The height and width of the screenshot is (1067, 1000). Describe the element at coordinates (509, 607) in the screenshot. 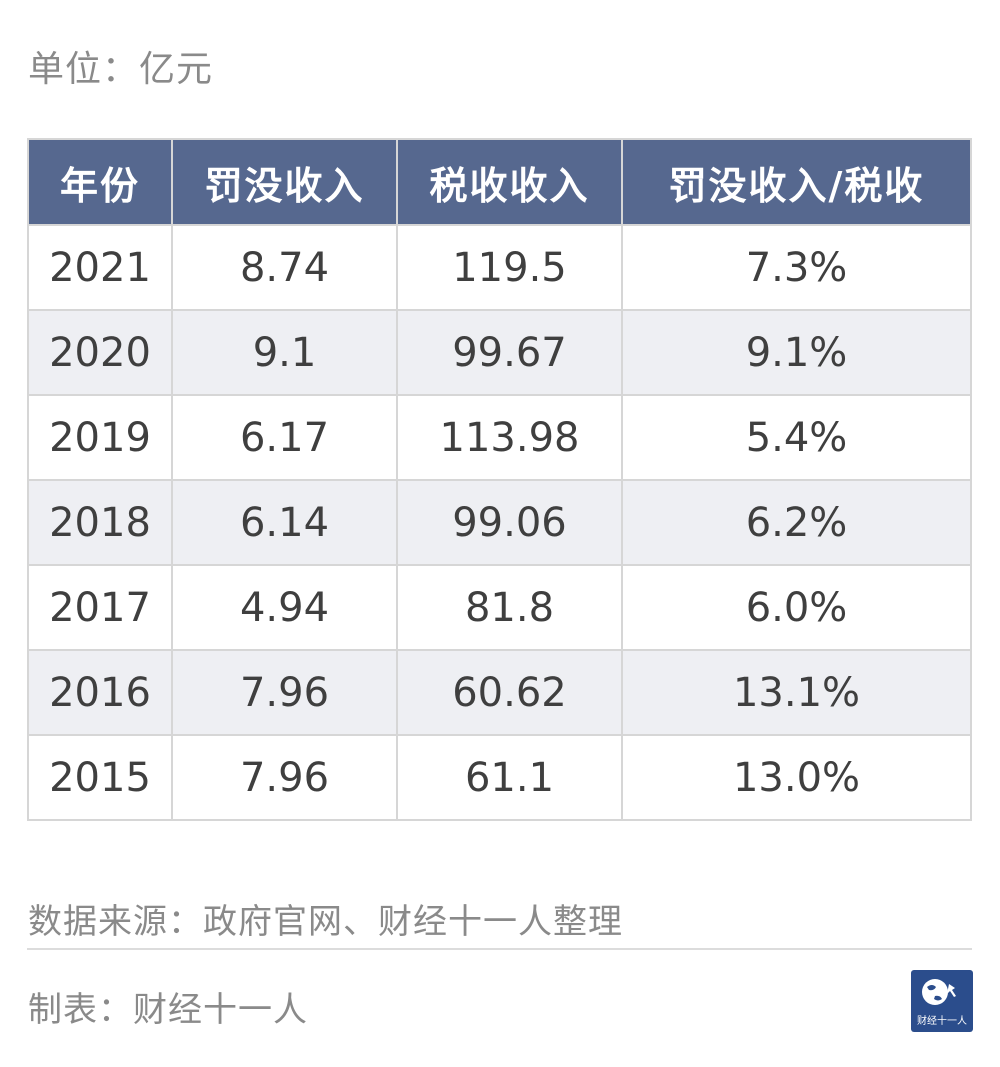

I see `cell-tax-income: 81.8` at that location.